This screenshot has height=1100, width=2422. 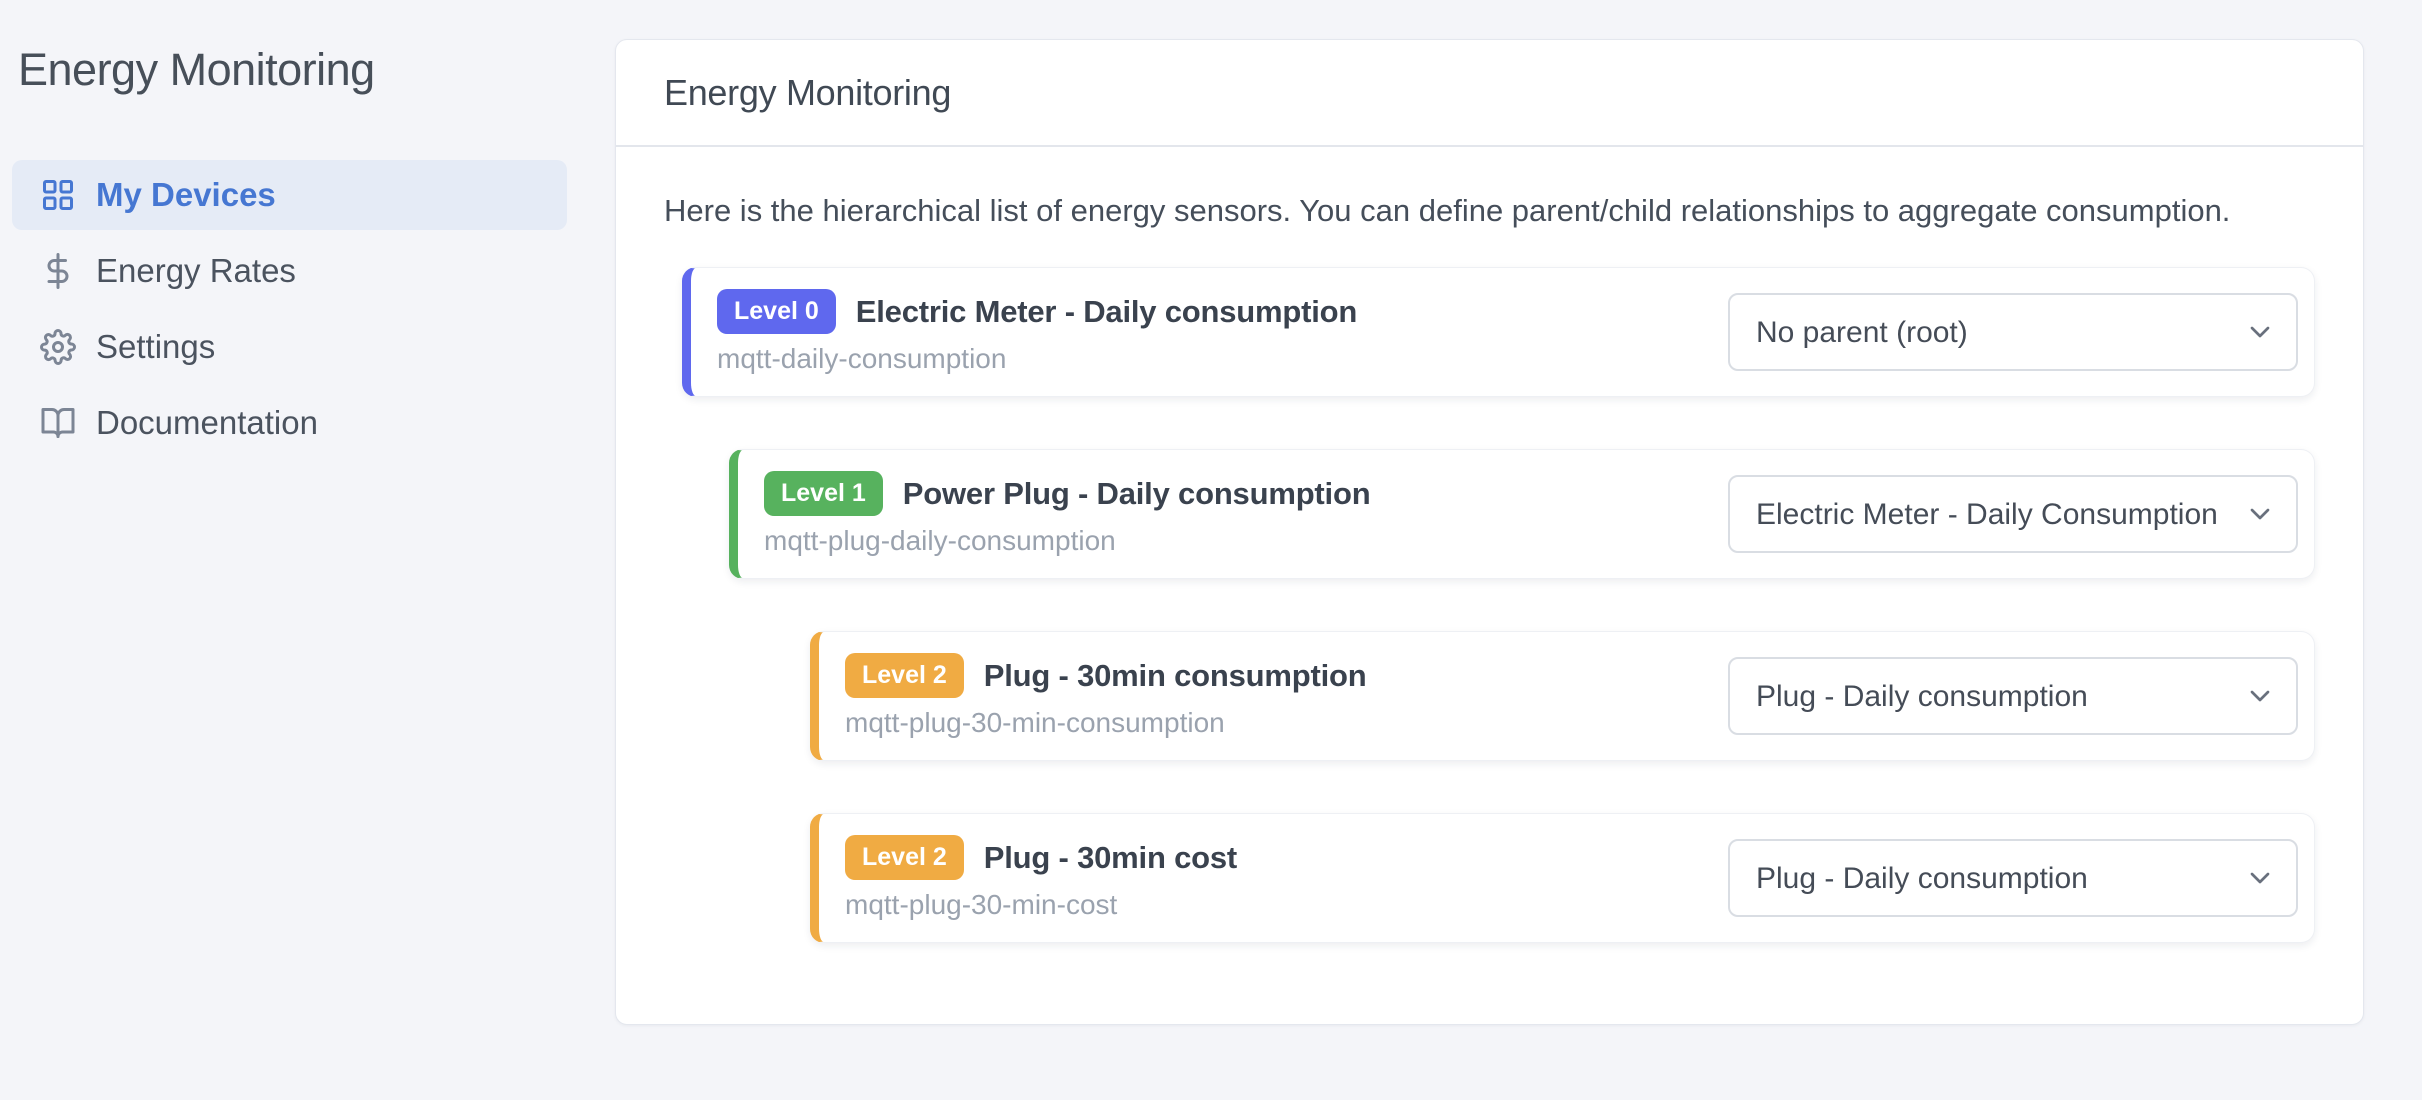 What do you see at coordinates (776, 311) in the screenshot?
I see `level-badge: Level 0` at bounding box center [776, 311].